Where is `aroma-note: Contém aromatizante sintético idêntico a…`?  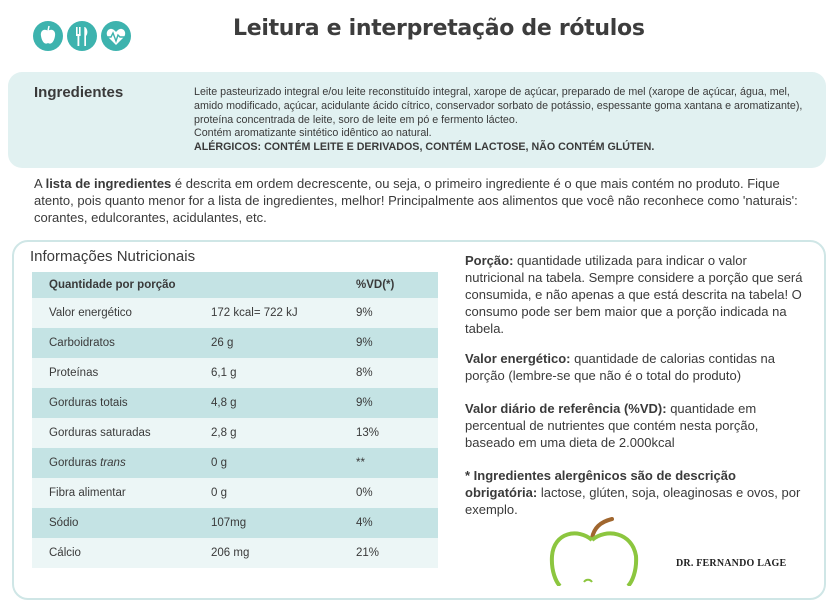 aroma-note: Contém aromatizante sintético idêntico a… is located at coordinates (313, 133).